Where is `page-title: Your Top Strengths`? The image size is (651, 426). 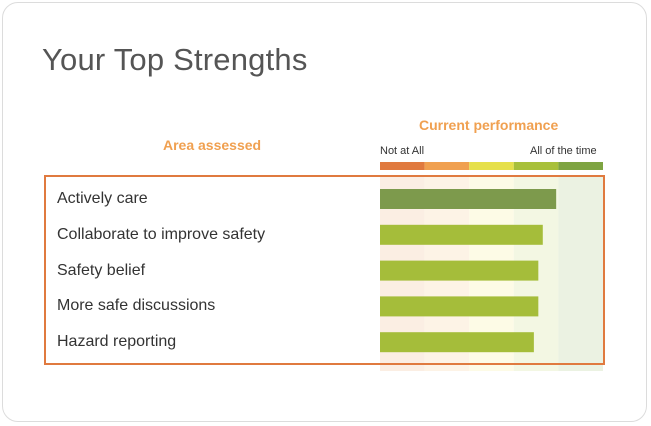
page-title: Your Top Strengths is located at coordinates (175, 59).